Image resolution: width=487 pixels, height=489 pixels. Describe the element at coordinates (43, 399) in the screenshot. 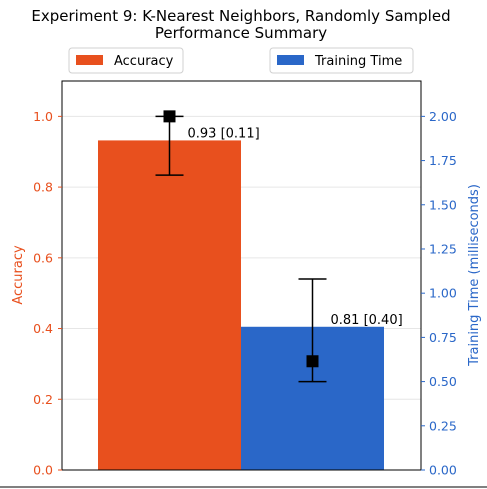

I see `left-tick-label: 0.2` at that location.